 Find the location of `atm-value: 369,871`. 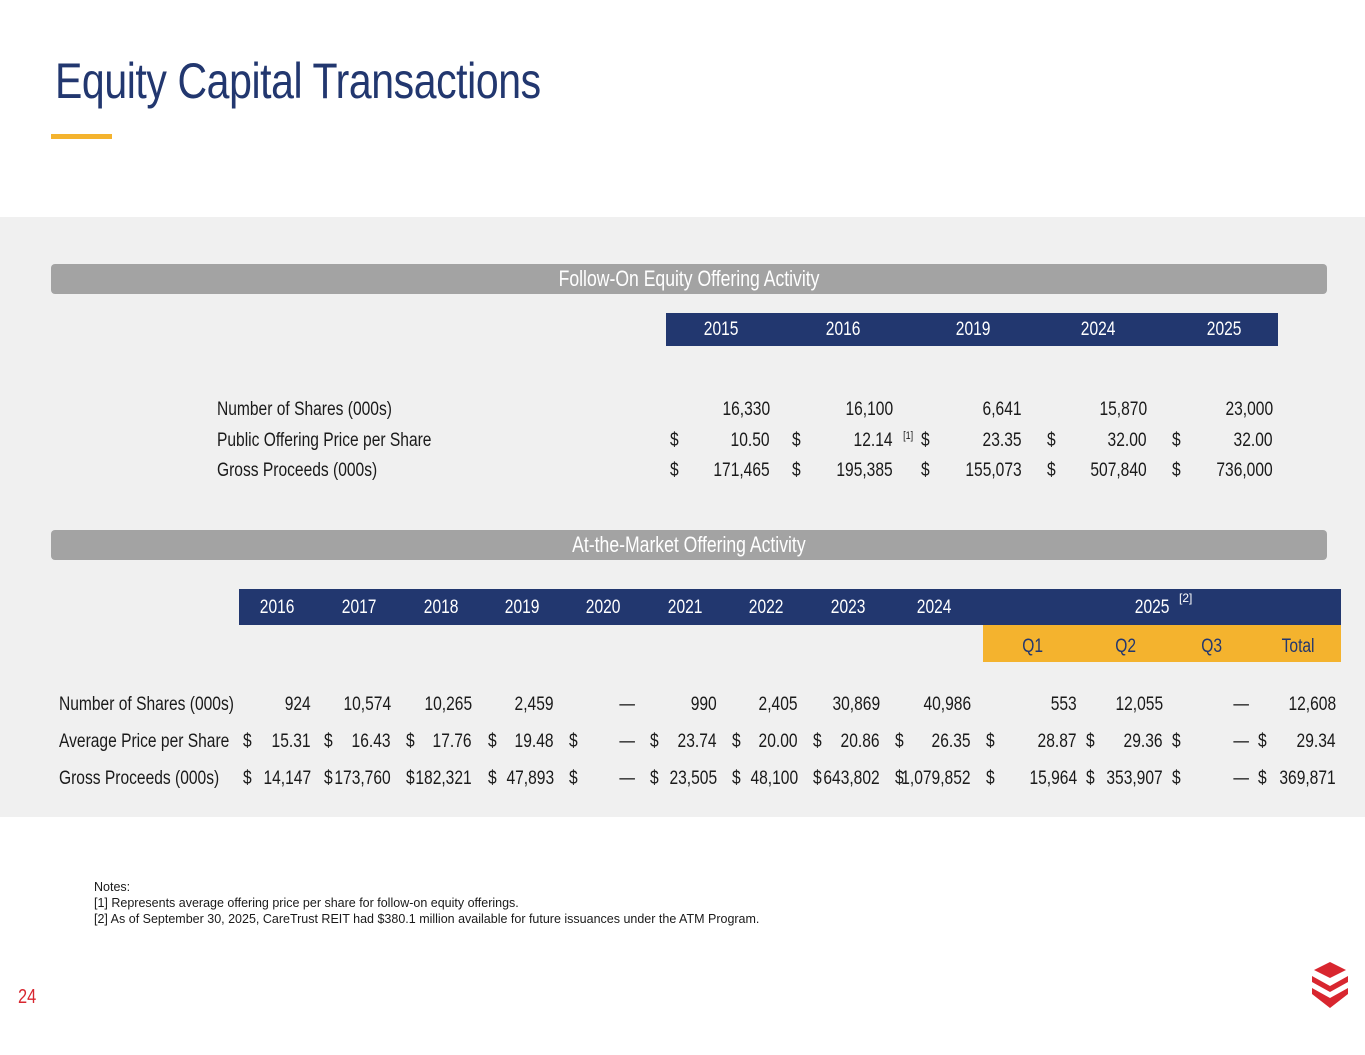

atm-value: 369,871 is located at coordinates (1307, 778).